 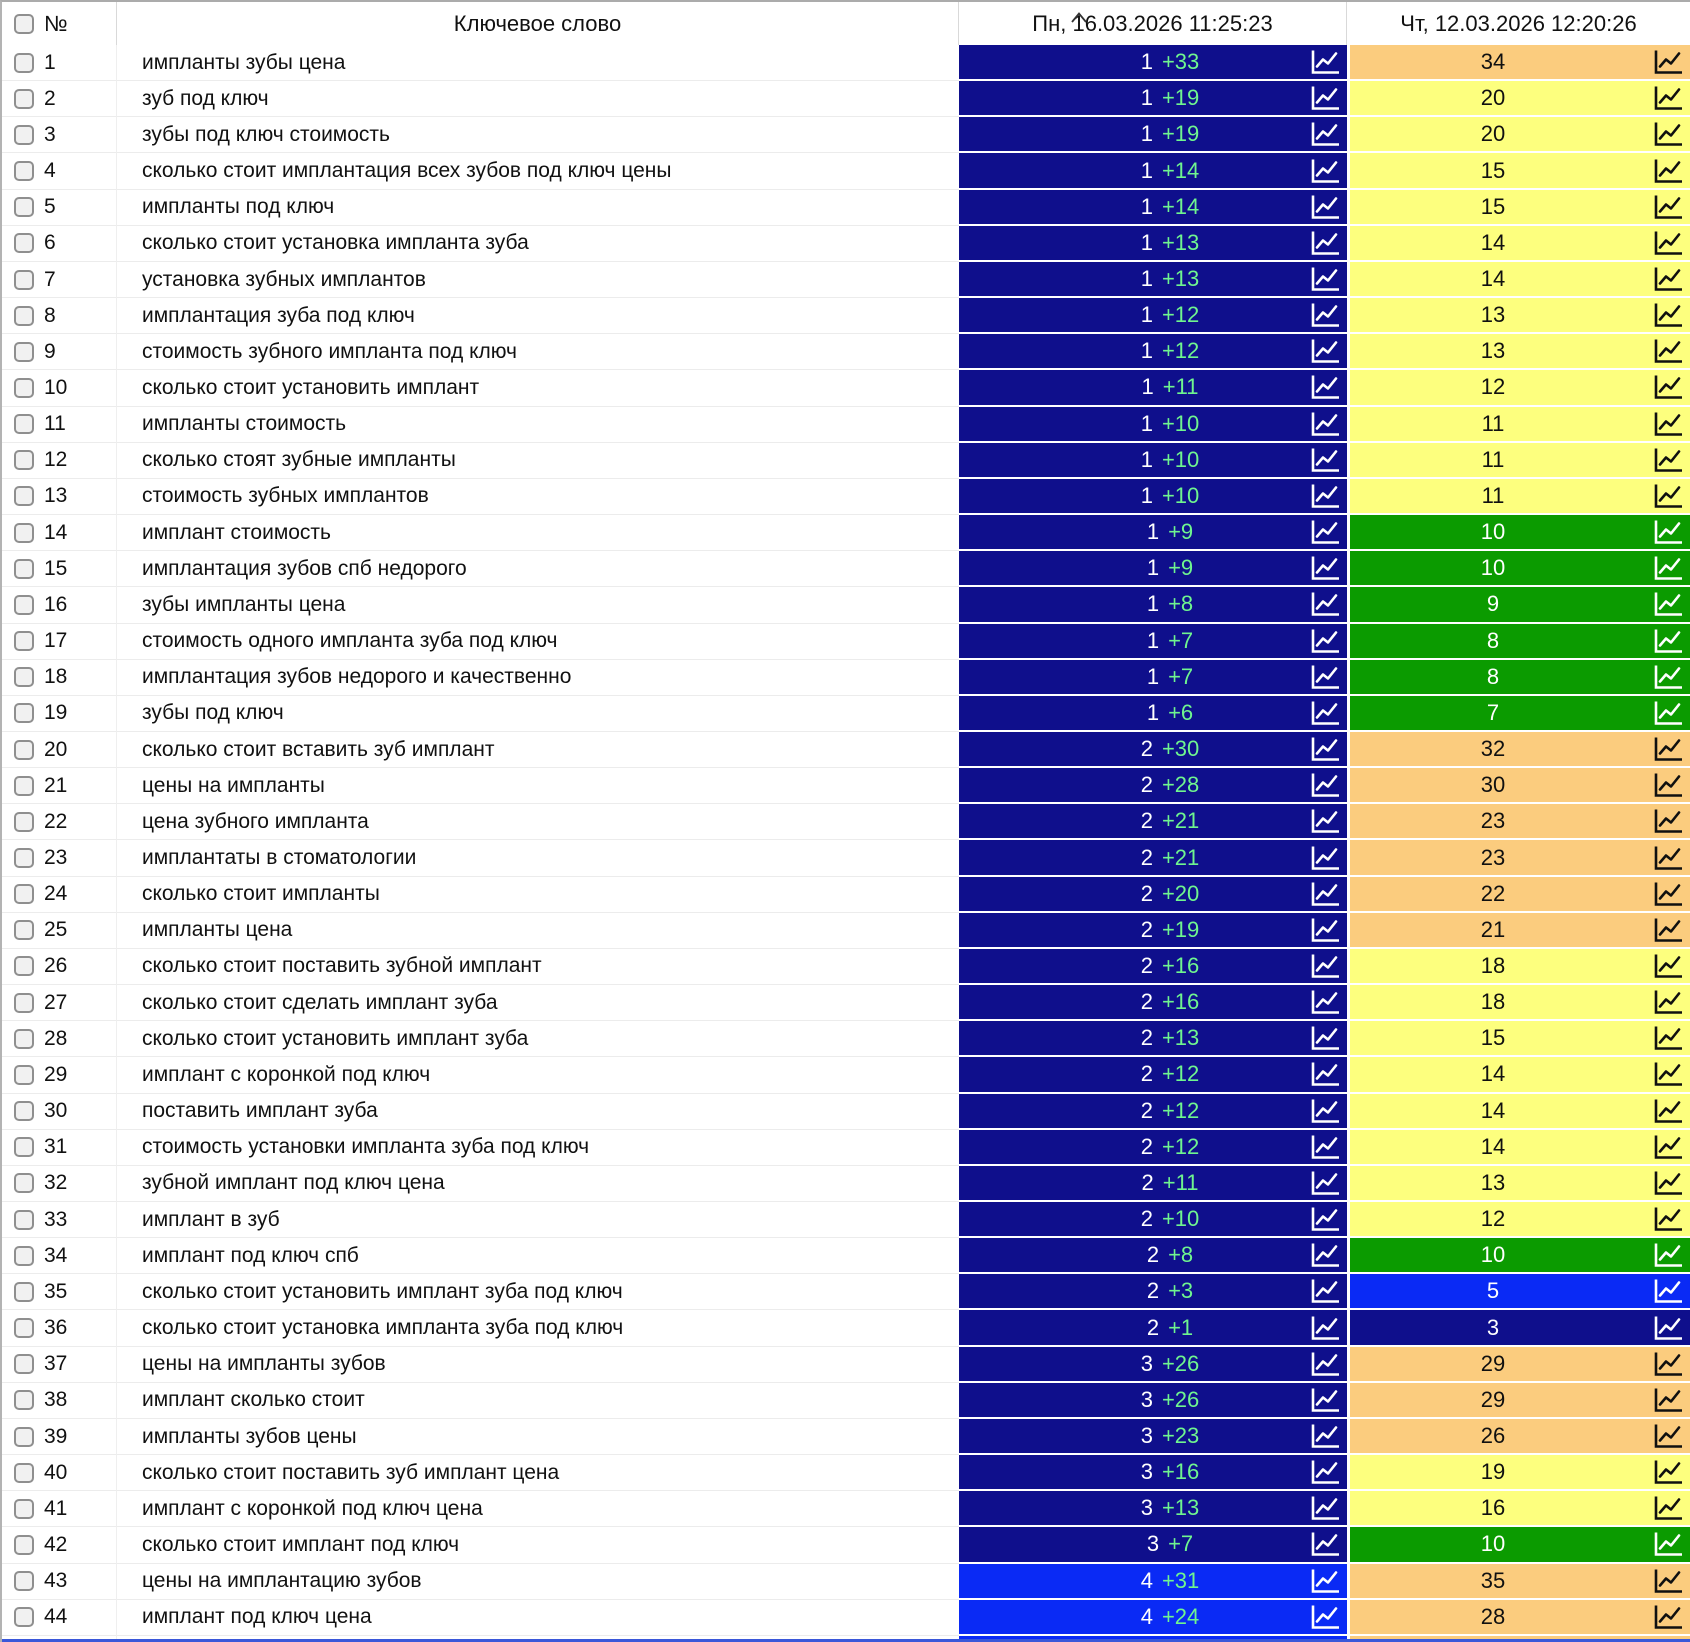 What do you see at coordinates (1518, 23) in the screenshot?
I see `header-date-column-2: Чт, 12.03.2026 12:20:26` at bounding box center [1518, 23].